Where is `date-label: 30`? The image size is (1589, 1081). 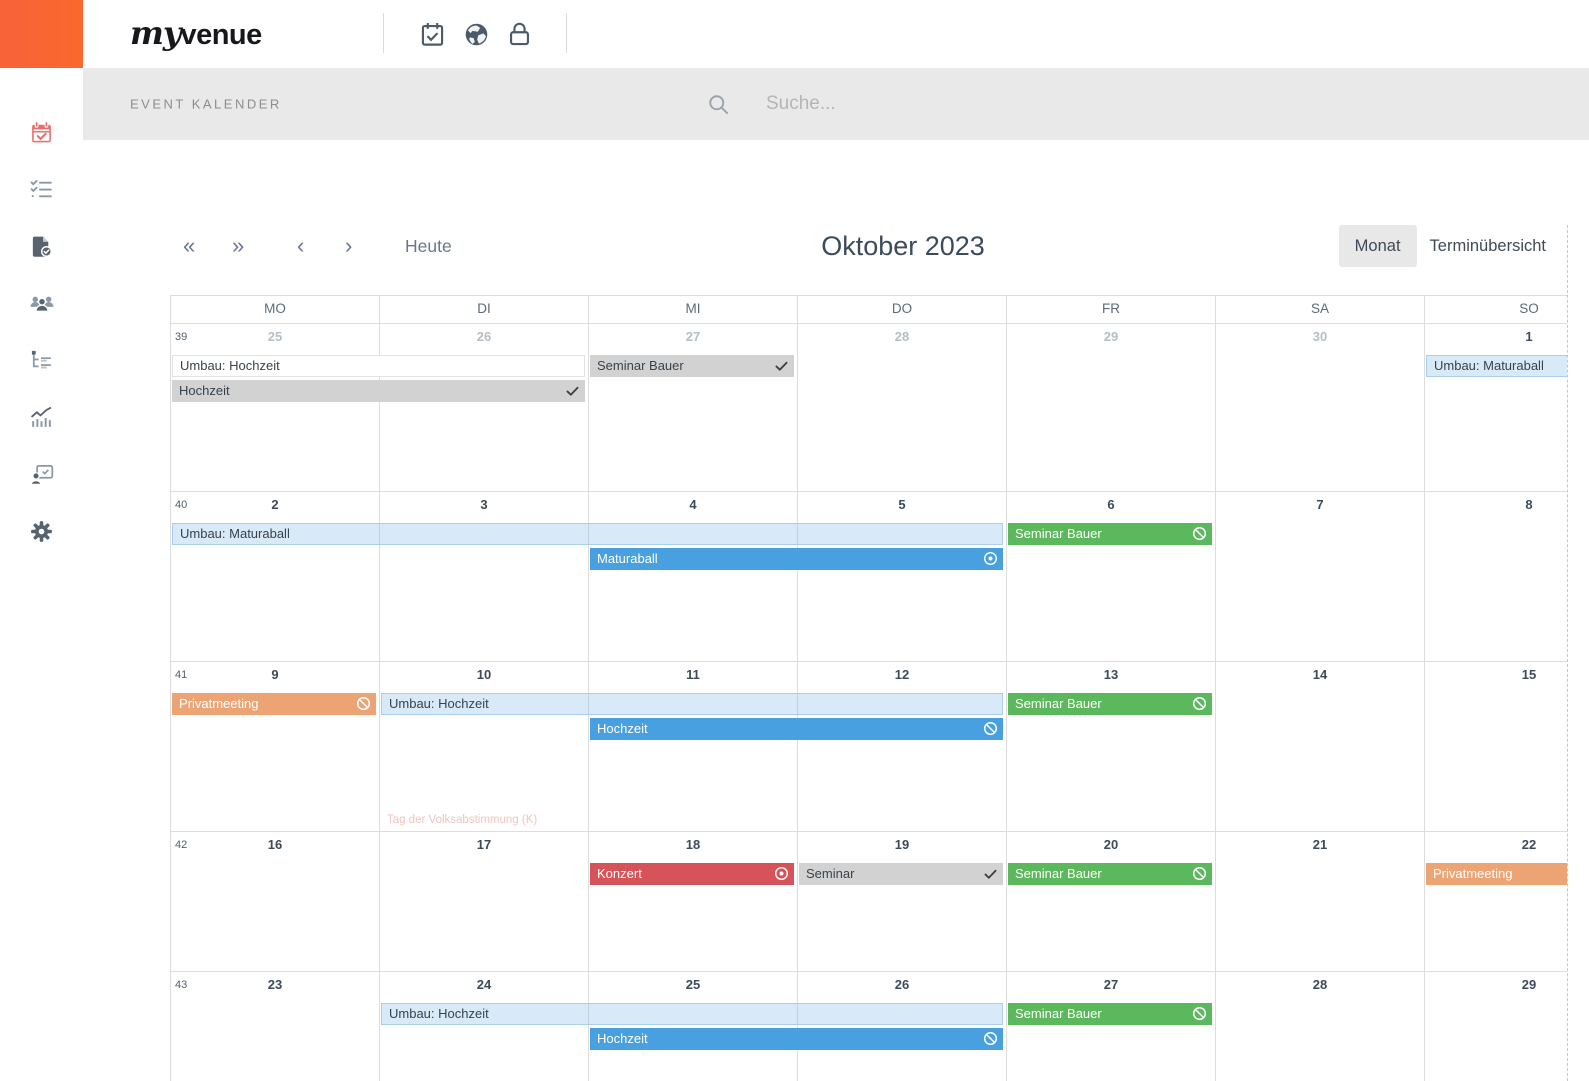
date-label: 30 is located at coordinates (1320, 336).